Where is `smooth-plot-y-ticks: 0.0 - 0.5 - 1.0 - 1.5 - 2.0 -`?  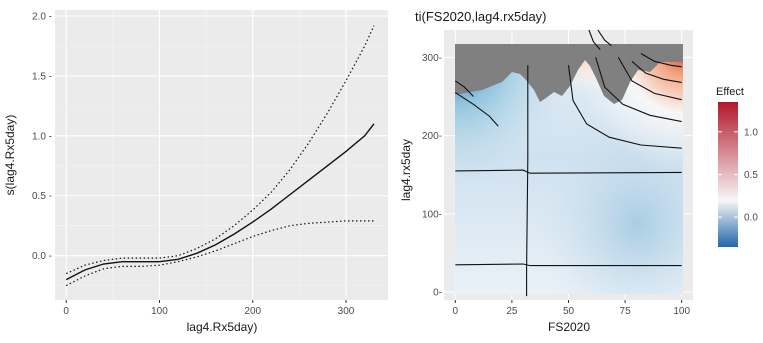 smooth-plot-y-ticks: 0.0 - 0.5 - 1.0 - 1.5 - 2.0 - is located at coordinates (42, 136).